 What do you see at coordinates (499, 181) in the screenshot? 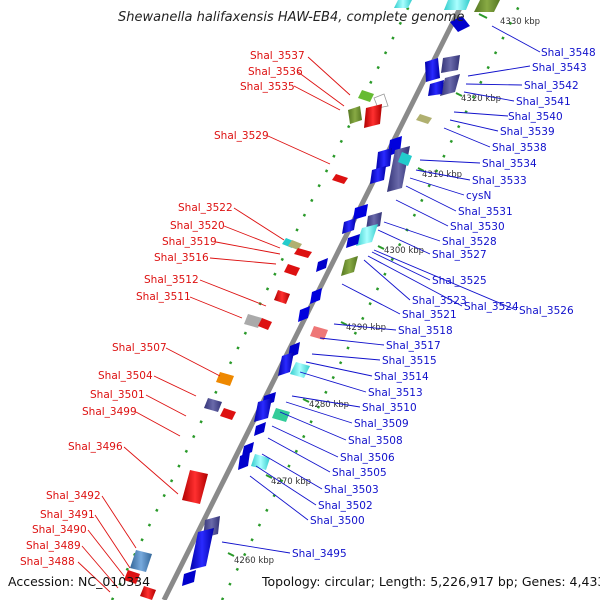
I see `gene-label-shal-3533: Shal_3533` at bounding box center [499, 181].